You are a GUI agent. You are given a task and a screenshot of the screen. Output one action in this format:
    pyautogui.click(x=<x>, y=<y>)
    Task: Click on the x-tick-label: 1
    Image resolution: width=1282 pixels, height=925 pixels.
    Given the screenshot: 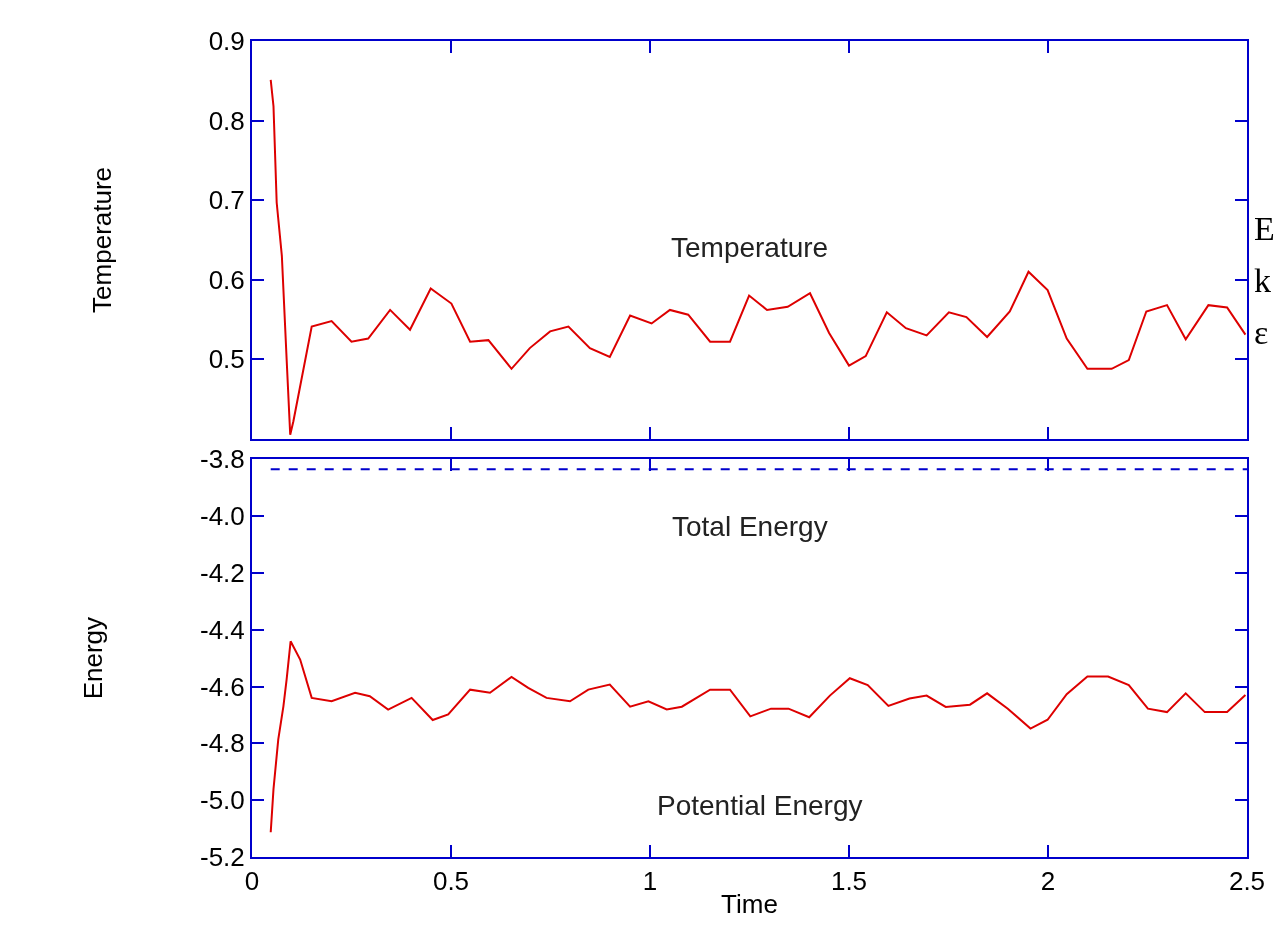 What is the action you would take?
    pyautogui.click(x=650, y=881)
    